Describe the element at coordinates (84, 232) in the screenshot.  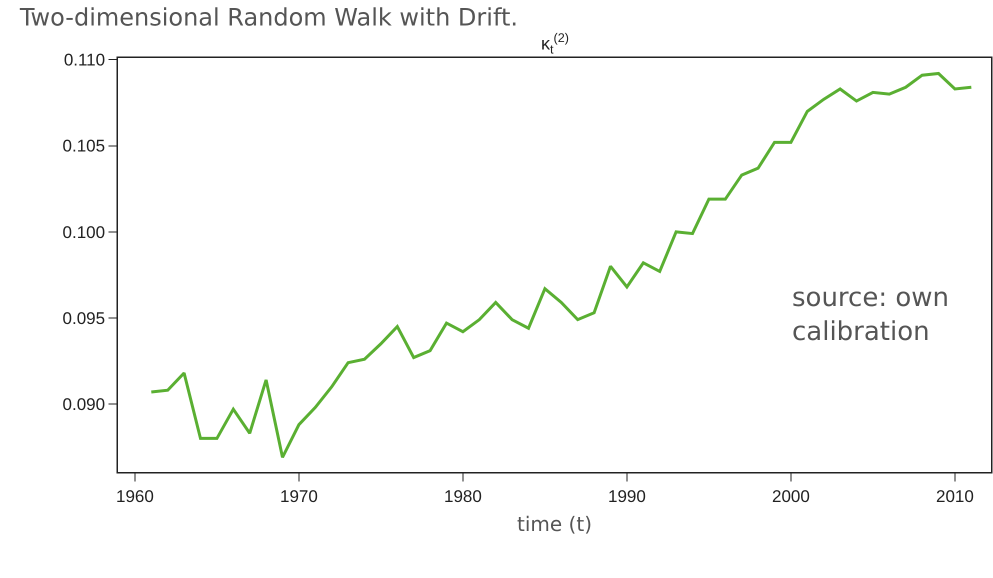
I see `y-tick-label: 0.100` at that location.